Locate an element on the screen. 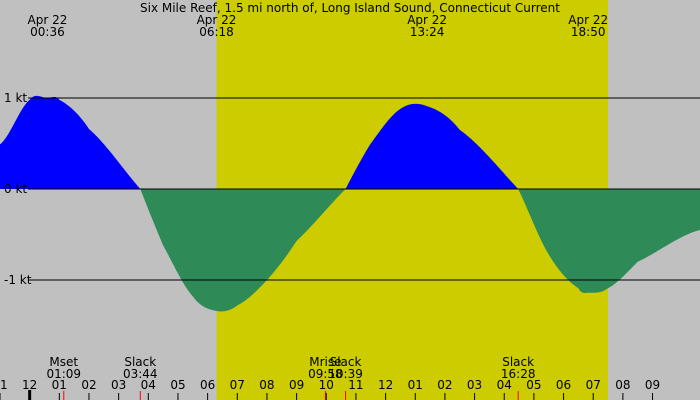 Image resolution: width=700 pixels, height=400 pixels. y-axis-labels: 1 kt 0 kt -1 kt is located at coordinates (18, 189).